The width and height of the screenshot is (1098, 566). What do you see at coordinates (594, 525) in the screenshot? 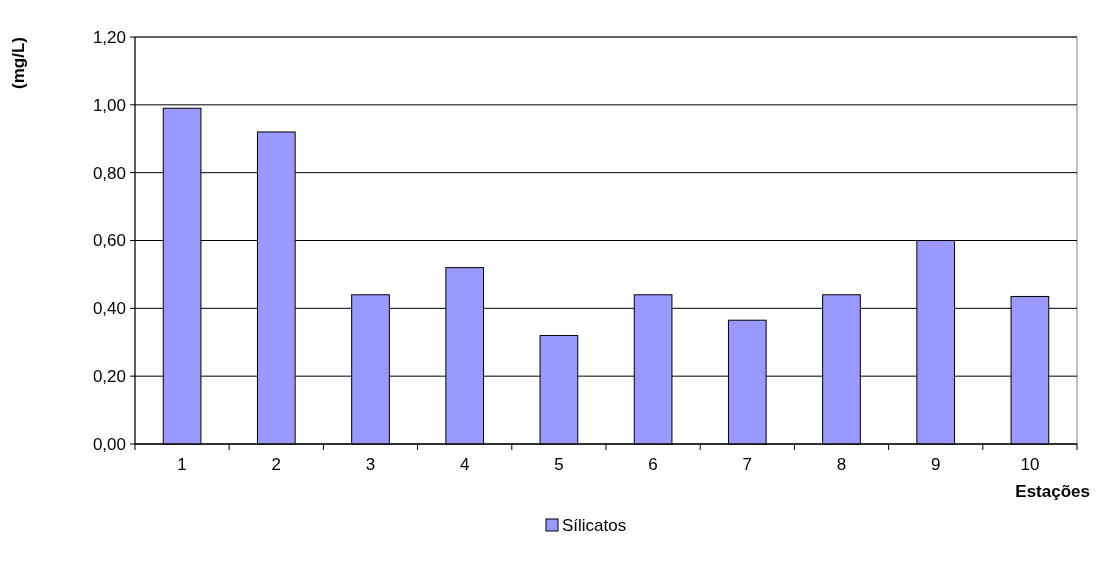
I see `legend-label: Sílicatos` at bounding box center [594, 525].